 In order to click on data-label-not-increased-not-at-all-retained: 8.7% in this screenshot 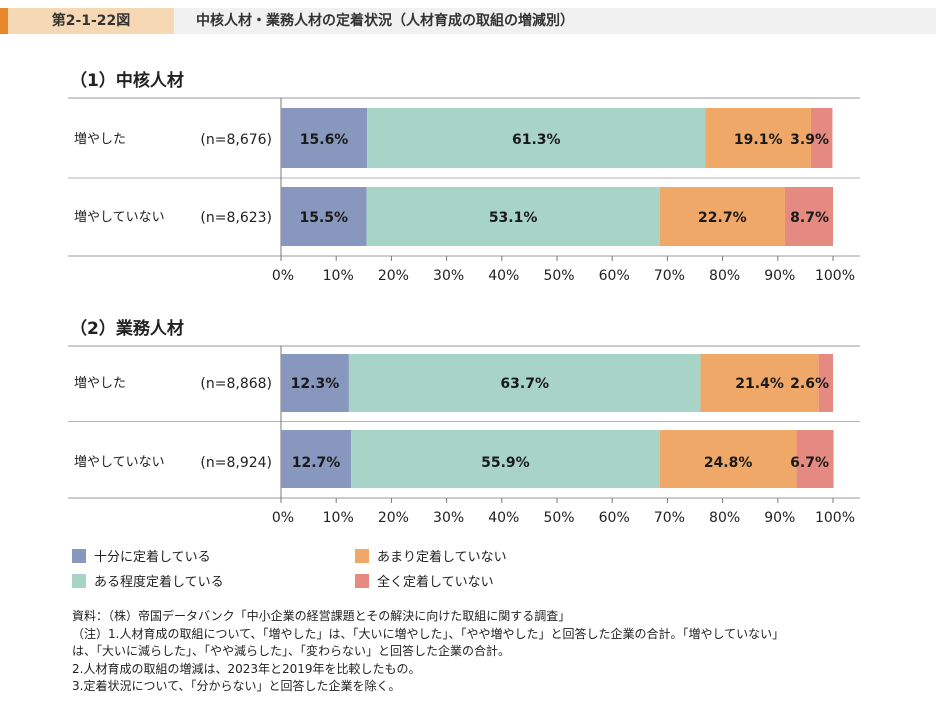, I will do `click(809, 218)`.